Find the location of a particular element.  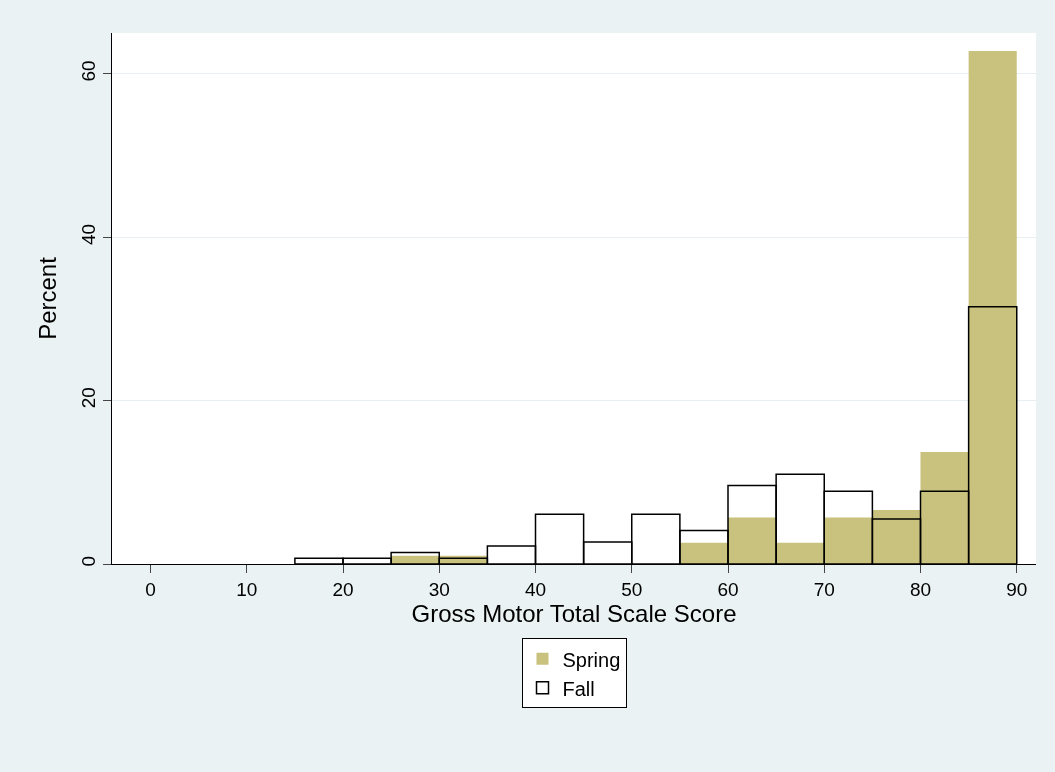

x-tick-label: 20 is located at coordinates (343, 589).